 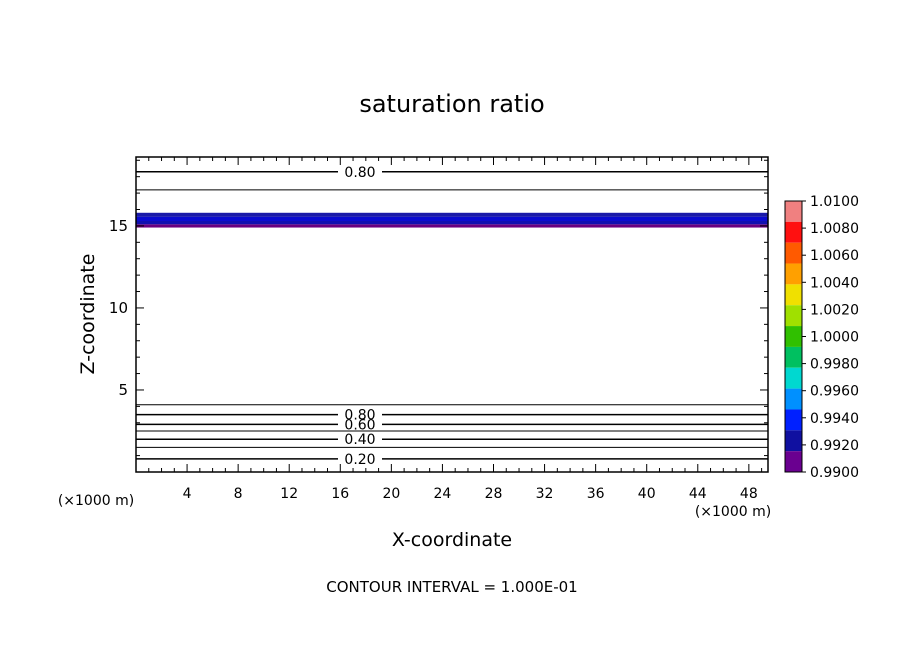 What do you see at coordinates (494, 494) in the screenshot?
I see `x-tick-label: 28` at bounding box center [494, 494].